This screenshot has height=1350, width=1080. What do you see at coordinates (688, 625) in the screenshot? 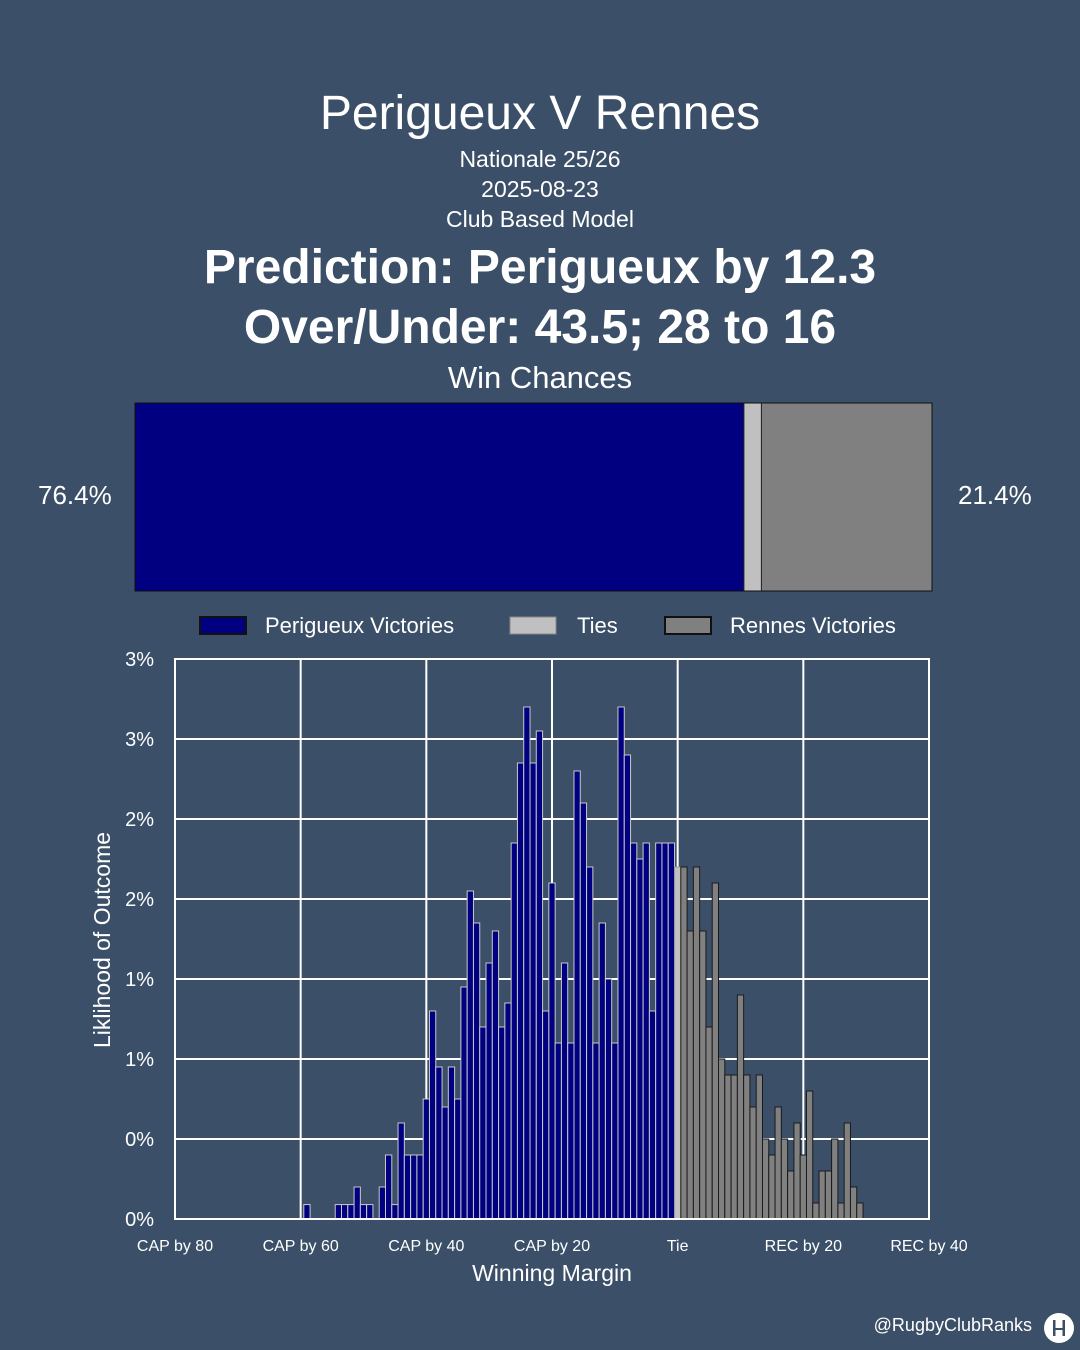
I see `legend-swatch-away` at bounding box center [688, 625].